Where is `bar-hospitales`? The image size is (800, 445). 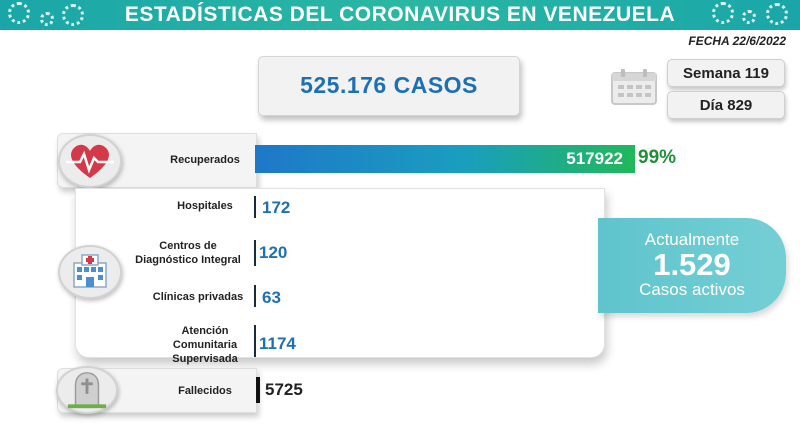 bar-hospitales is located at coordinates (255, 207).